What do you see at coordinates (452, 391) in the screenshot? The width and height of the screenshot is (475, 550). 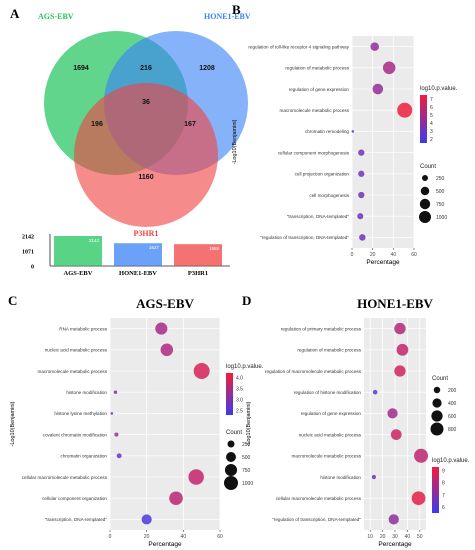 I see `size-legend-label: 200` at bounding box center [452, 391].